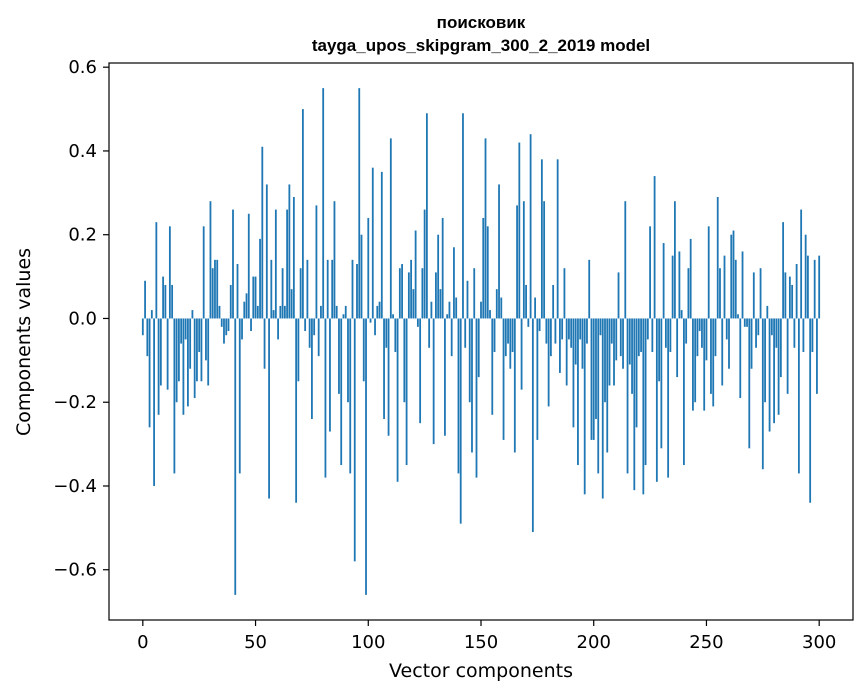  What do you see at coordinates (75, 570) in the screenshot?
I see `y-tick-label: −0.6` at bounding box center [75, 570].